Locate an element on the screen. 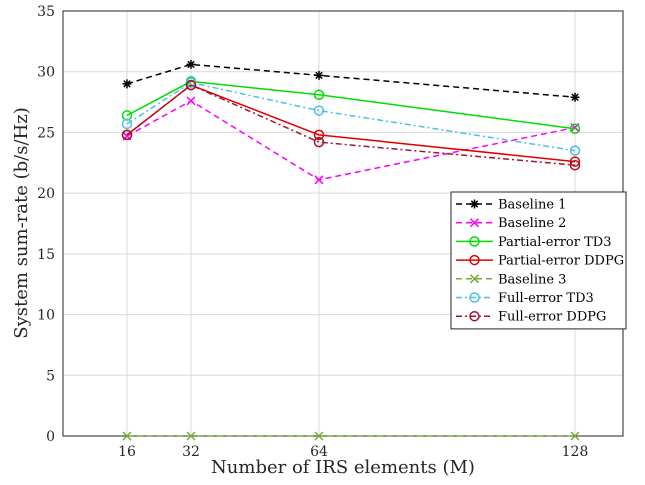 The height and width of the screenshot is (485, 645). legend-item: Partial-error TD3 is located at coordinates (533, 242).